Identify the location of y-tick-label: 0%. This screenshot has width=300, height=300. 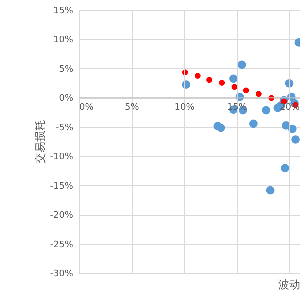
(66, 99).